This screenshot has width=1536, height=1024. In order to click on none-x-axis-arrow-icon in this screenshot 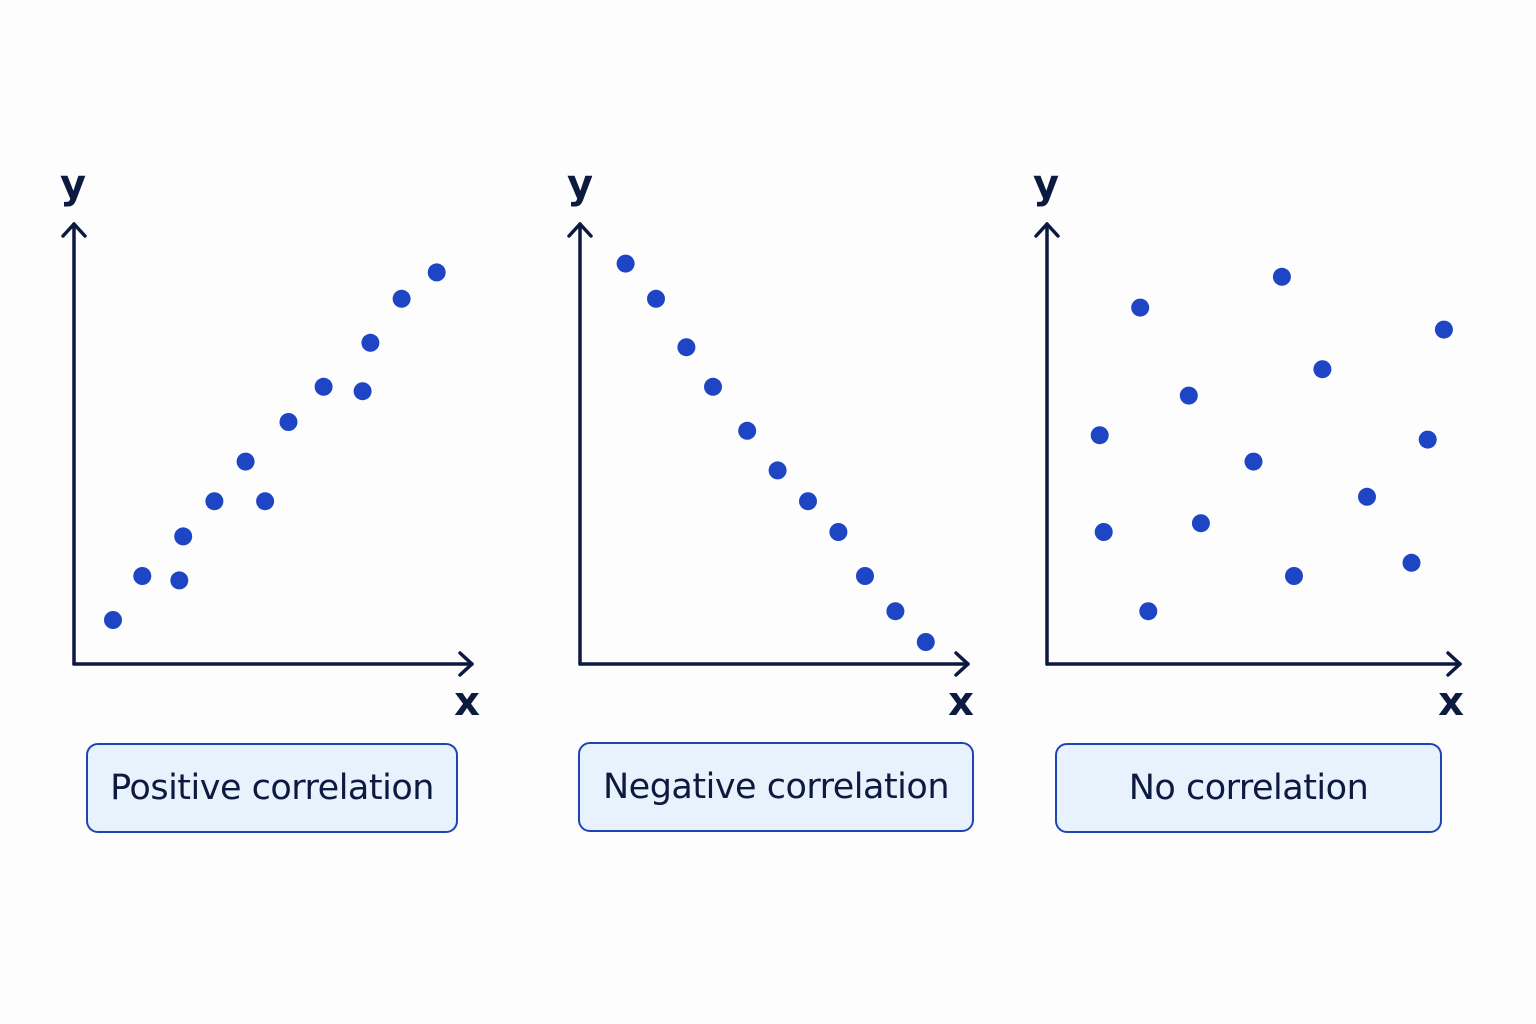, I will do `click(1454, 664)`.